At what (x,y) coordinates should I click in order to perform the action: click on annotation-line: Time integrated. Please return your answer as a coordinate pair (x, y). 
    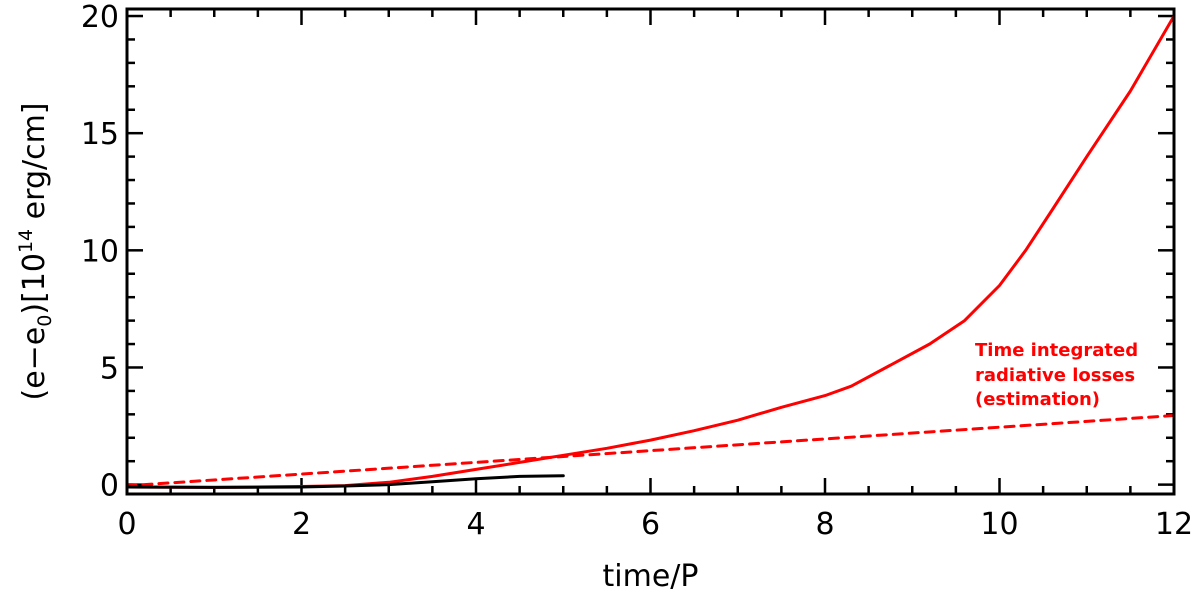
    Looking at the image, I should click on (1056, 350).